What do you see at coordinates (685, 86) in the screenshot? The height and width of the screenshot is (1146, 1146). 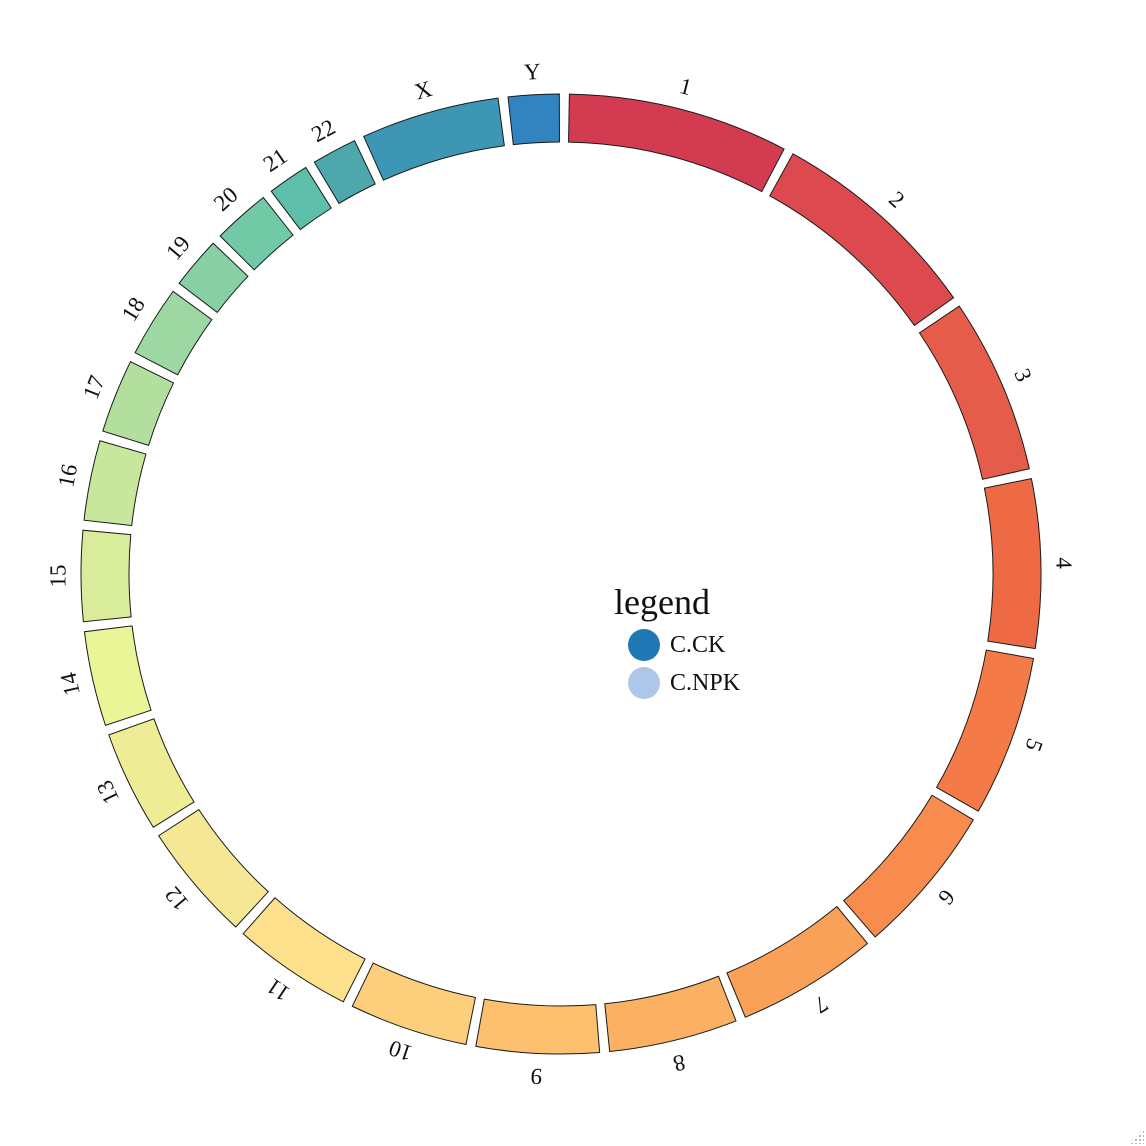 I see `chromosome-label-1: 1` at bounding box center [685, 86].